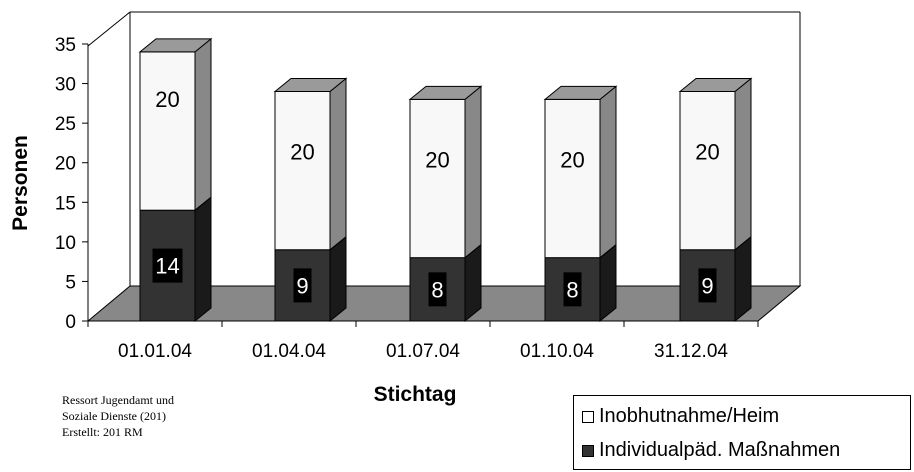 This screenshot has width=914, height=472. Describe the element at coordinates (118, 432) in the screenshot. I see `footnote-line-3: Erstellt: 201 RM` at that location.